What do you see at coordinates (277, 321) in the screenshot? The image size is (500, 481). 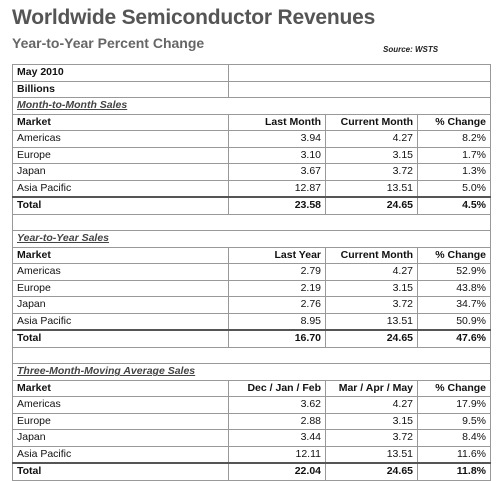 I see `cell: 8.95` at bounding box center [277, 321].